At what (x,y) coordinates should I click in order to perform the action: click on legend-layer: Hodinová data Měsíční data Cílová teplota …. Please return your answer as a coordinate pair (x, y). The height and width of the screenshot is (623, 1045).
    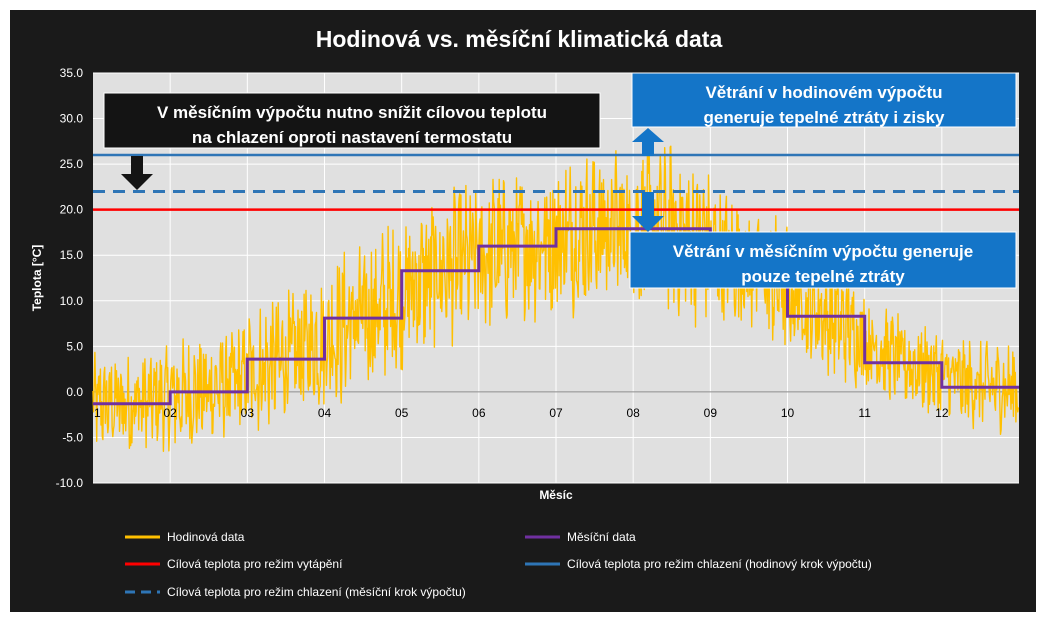
    Looking at the image, I should click on (498, 564).